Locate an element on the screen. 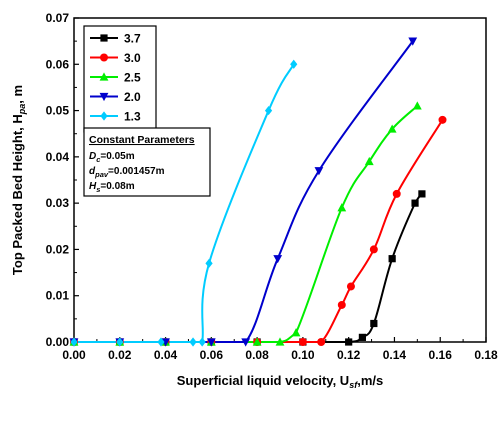 The width and height of the screenshot is (500, 433). param-line-dpav: dpav=0.001457m is located at coordinates (127, 172).